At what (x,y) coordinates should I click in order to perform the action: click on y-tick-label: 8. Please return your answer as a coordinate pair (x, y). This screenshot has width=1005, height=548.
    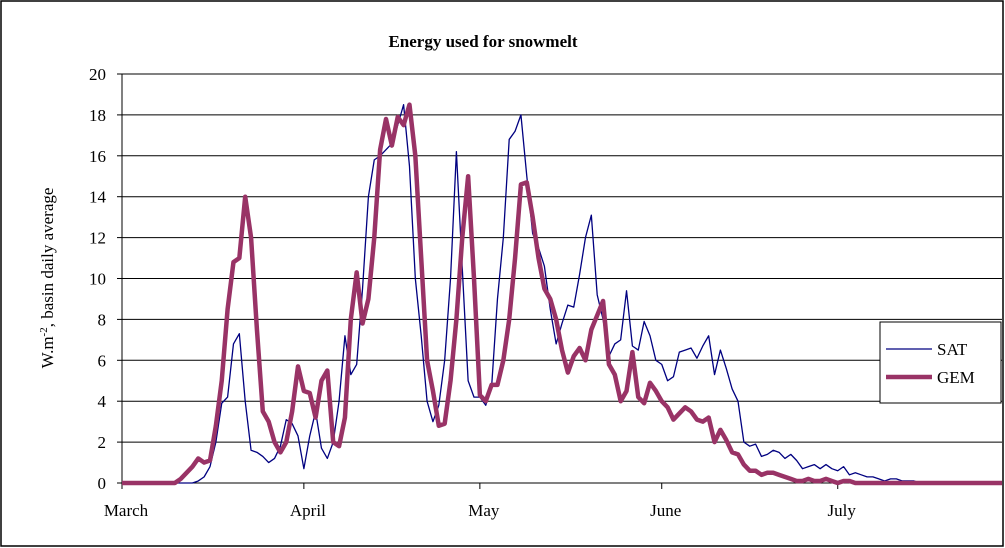
    Looking at the image, I should click on (102, 319).